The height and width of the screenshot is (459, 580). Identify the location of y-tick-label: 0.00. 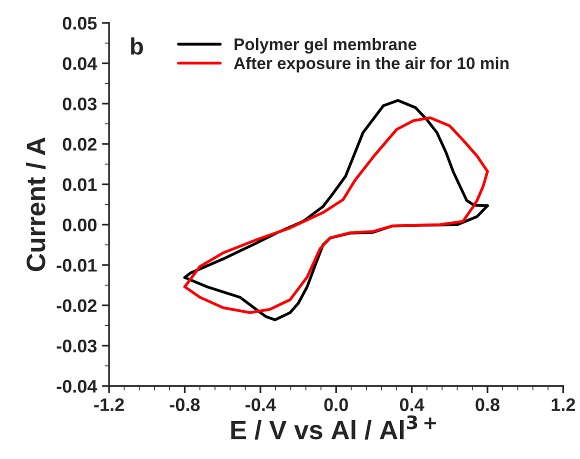
(79, 225).